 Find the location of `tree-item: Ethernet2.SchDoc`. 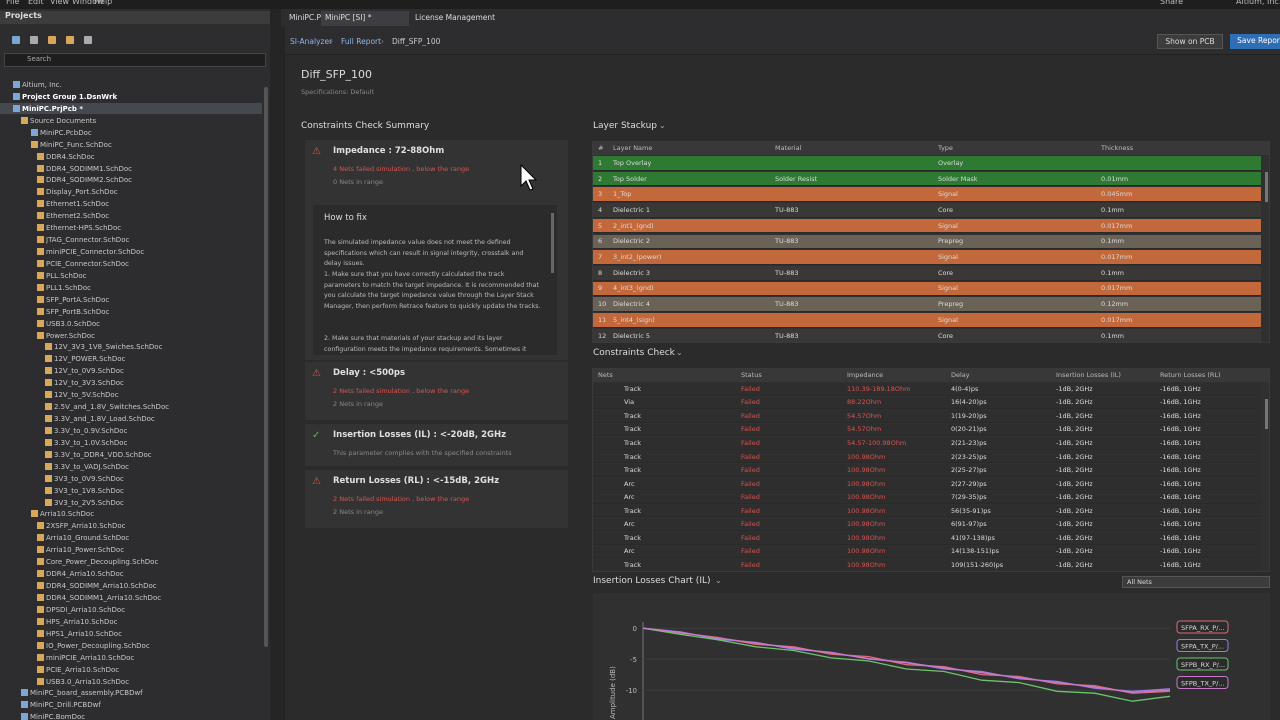

tree-item: Ethernet2.SchDoc is located at coordinates (78, 216).